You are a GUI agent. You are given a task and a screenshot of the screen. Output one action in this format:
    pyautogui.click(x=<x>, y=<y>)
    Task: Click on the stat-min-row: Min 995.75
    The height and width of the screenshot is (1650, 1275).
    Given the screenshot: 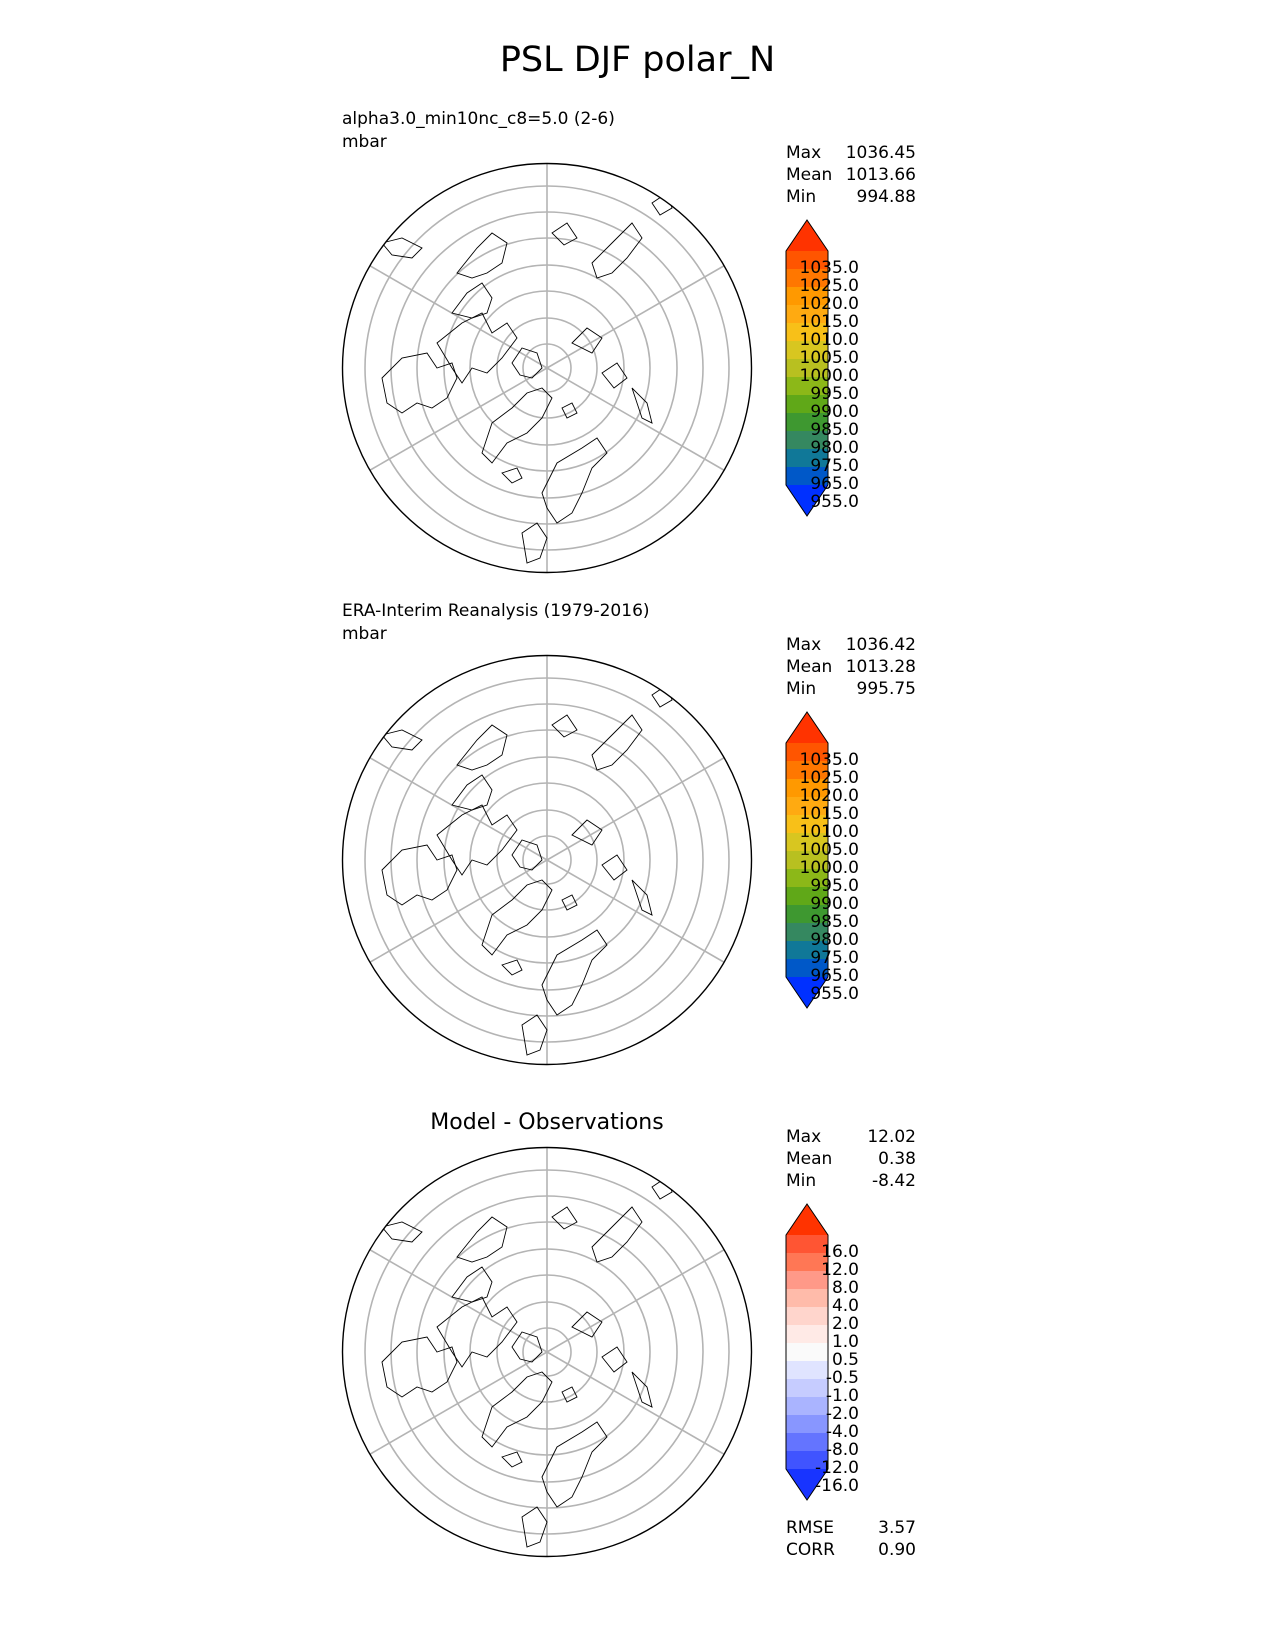 What is the action you would take?
    pyautogui.click(x=851, y=689)
    